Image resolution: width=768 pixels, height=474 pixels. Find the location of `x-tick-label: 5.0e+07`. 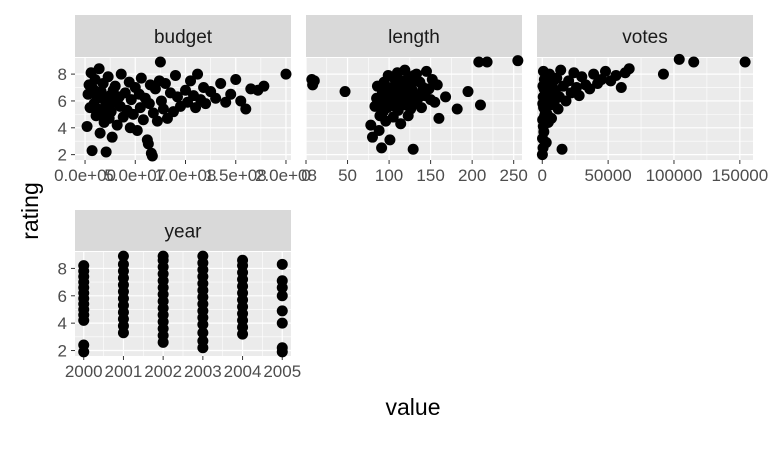

x-tick-label: 5.0e+07 is located at coordinates (135, 175).